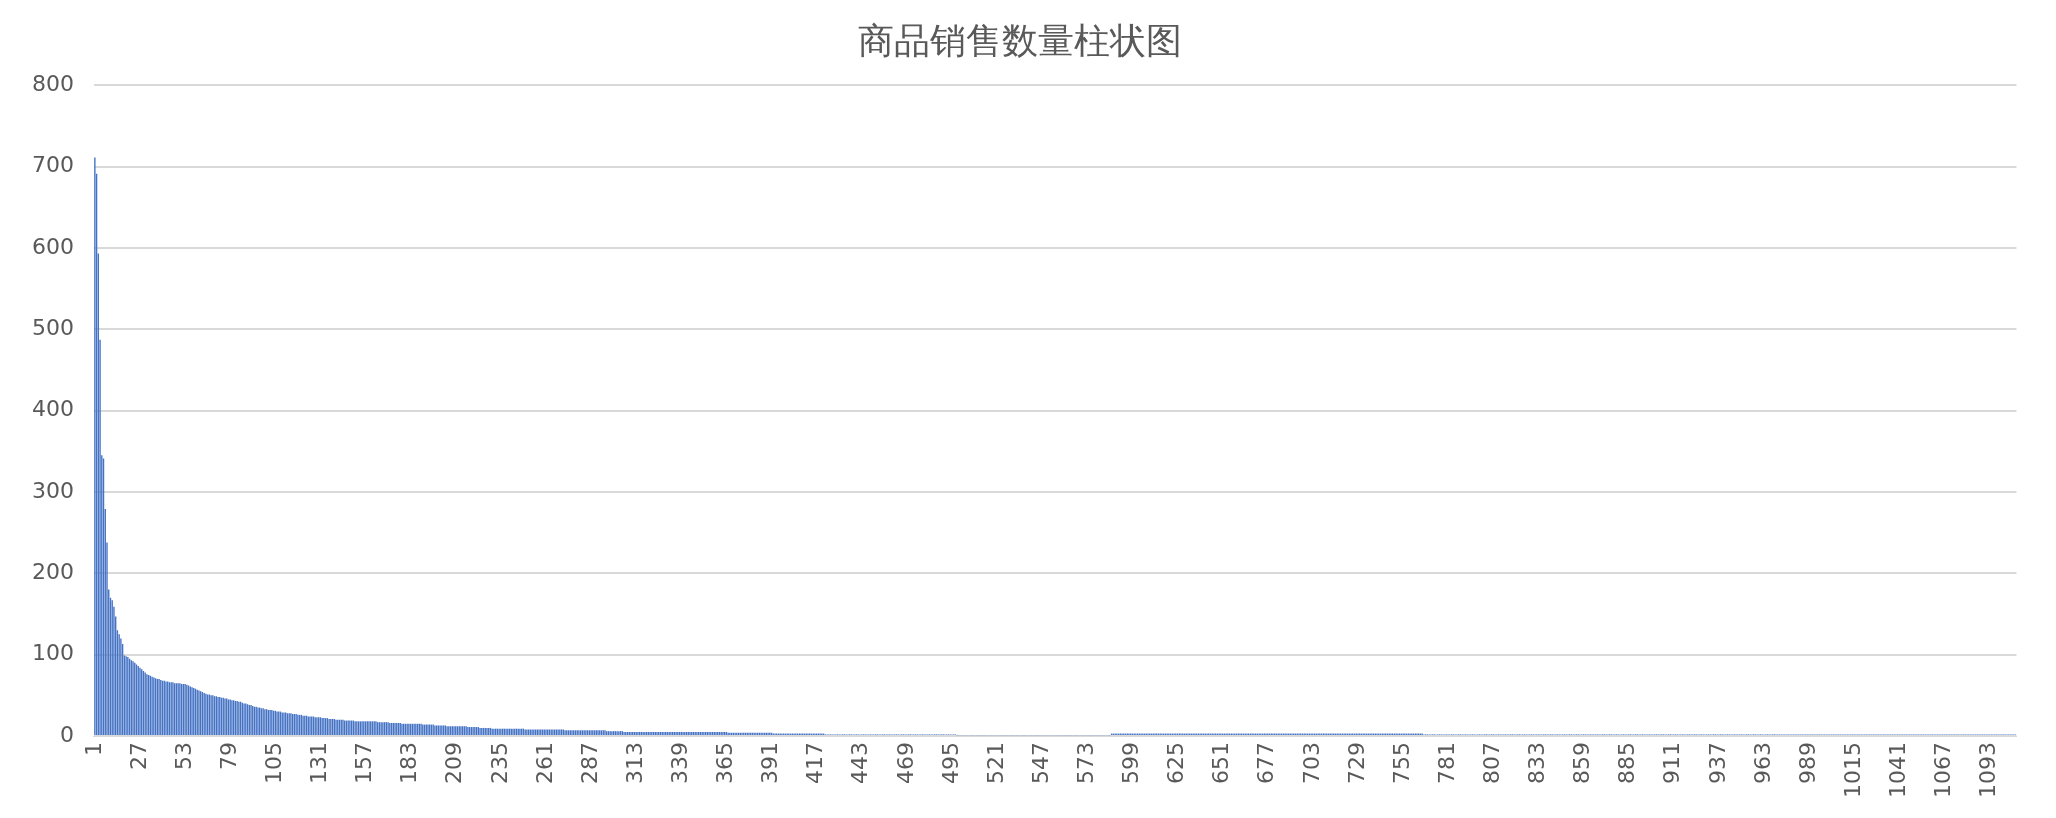 The image size is (2056, 818). What do you see at coordinates (815, 763) in the screenshot?
I see `x-tick-label: 417` at bounding box center [815, 763].